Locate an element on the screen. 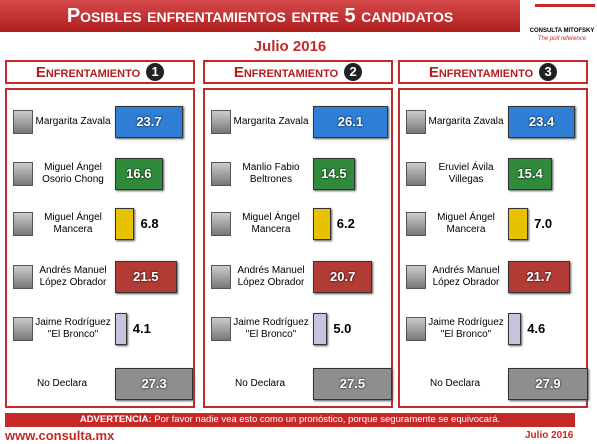 Image resolution: width=597 pixels, height=444 pixels. logo: CONSULTA MITOFSKY is located at coordinates (562, 31).